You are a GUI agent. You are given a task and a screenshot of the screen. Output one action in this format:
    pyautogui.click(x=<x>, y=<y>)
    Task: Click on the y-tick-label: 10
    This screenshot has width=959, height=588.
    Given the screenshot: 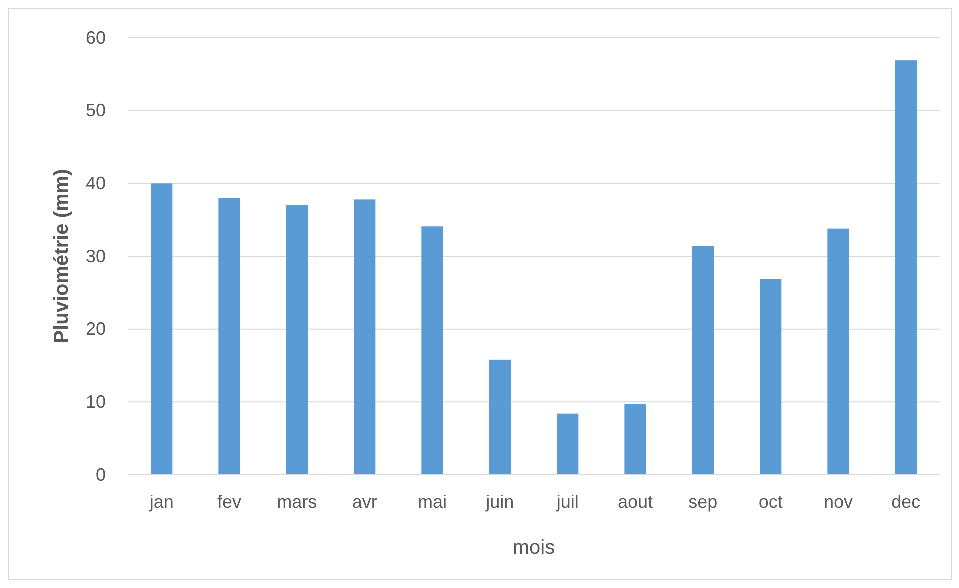 What is the action you would take?
    pyautogui.click(x=96, y=402)
    